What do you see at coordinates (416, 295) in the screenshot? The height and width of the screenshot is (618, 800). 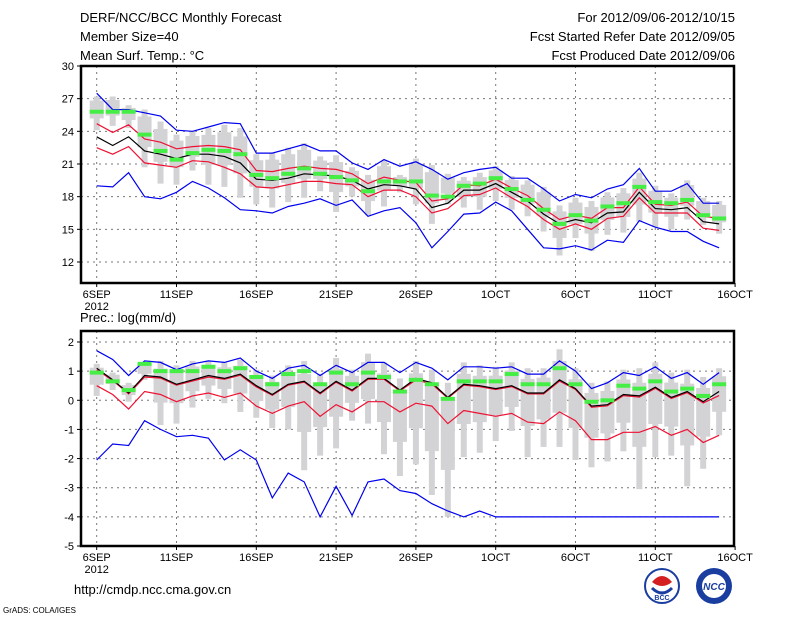 I see `x-tick-label: 26SEP` at bounding box center [416, 295].